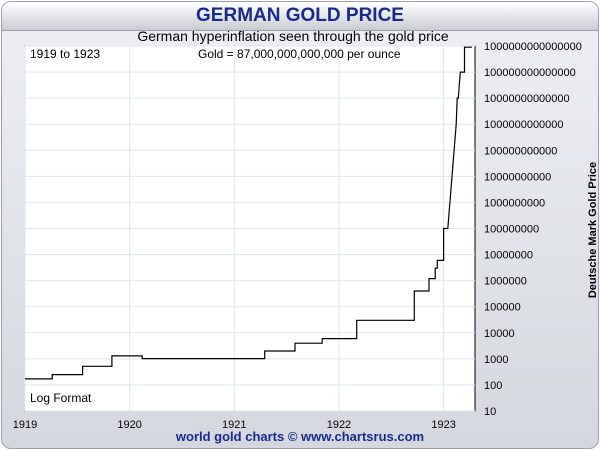 This screenshot has height=450, width=600. Describe the element at coordinates (339, 425) in the screenshot. I see `x-tick-label: 1922` at that location.